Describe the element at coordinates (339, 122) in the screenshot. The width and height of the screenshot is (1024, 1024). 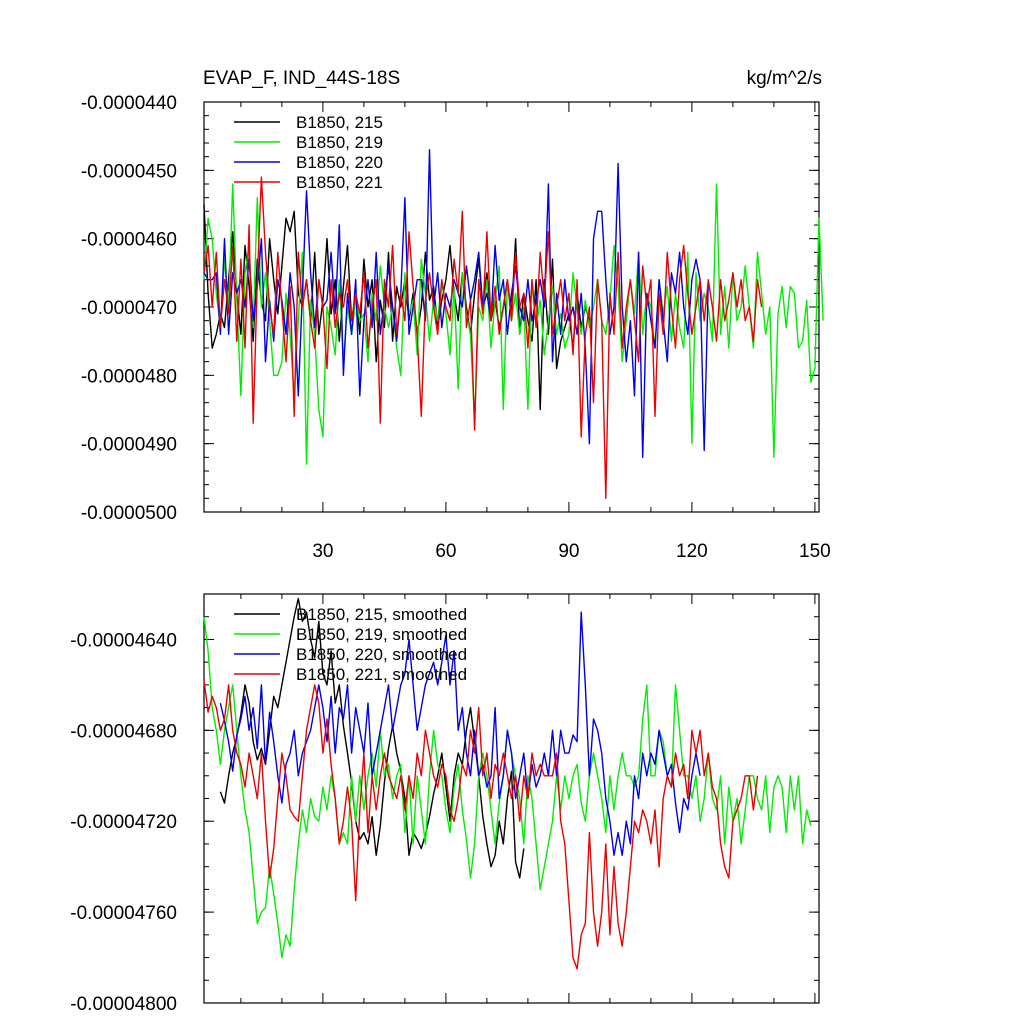
I see `top-legend-label: B1850, 215` at that location.